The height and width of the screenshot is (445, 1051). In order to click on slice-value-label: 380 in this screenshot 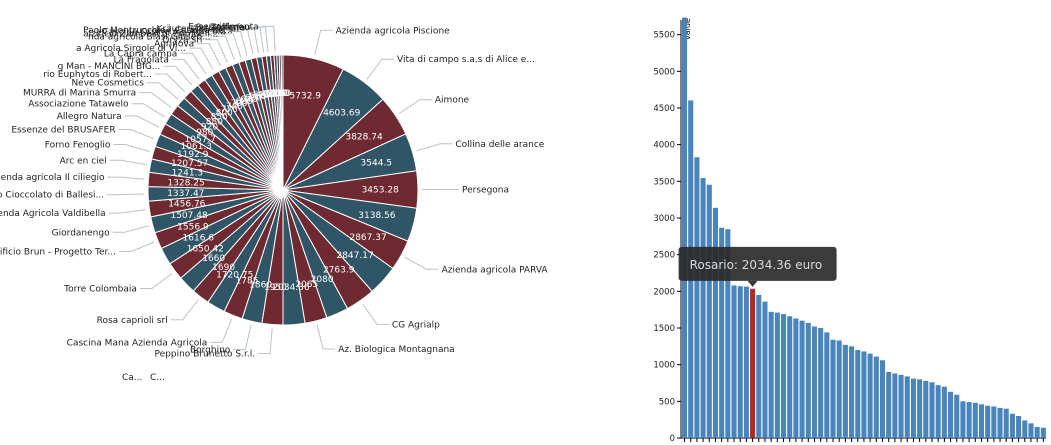, I will do `click(272, 94)`.